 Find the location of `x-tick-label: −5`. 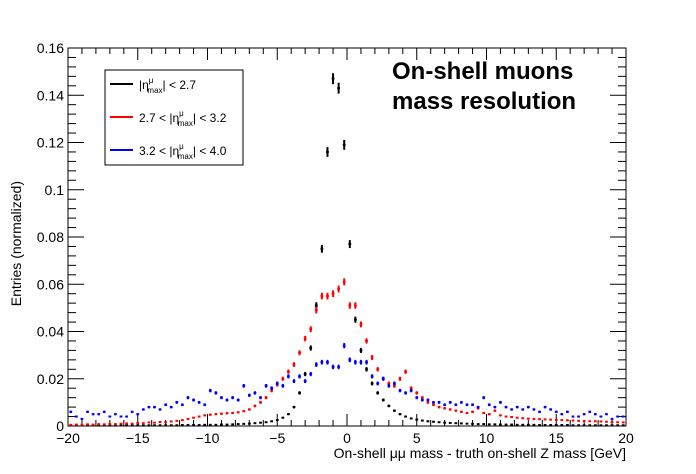

x-tick-label: −5 is located at coordinates (277, 438).